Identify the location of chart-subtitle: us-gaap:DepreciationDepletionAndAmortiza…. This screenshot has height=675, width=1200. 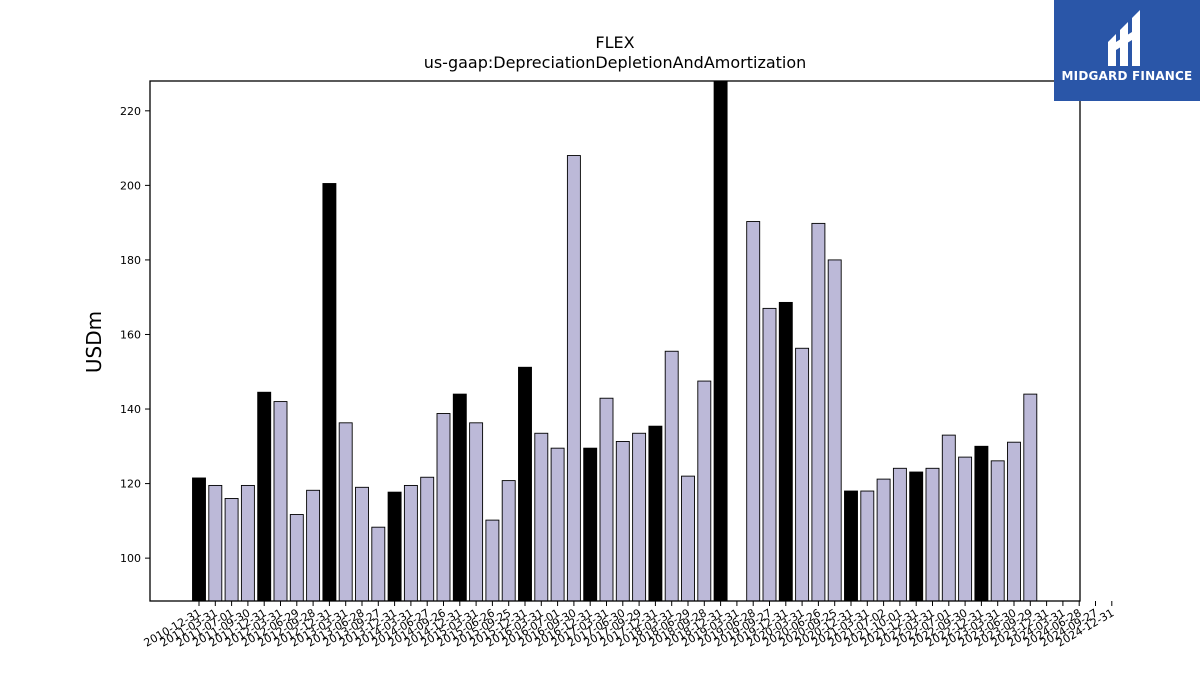
(615, 62).